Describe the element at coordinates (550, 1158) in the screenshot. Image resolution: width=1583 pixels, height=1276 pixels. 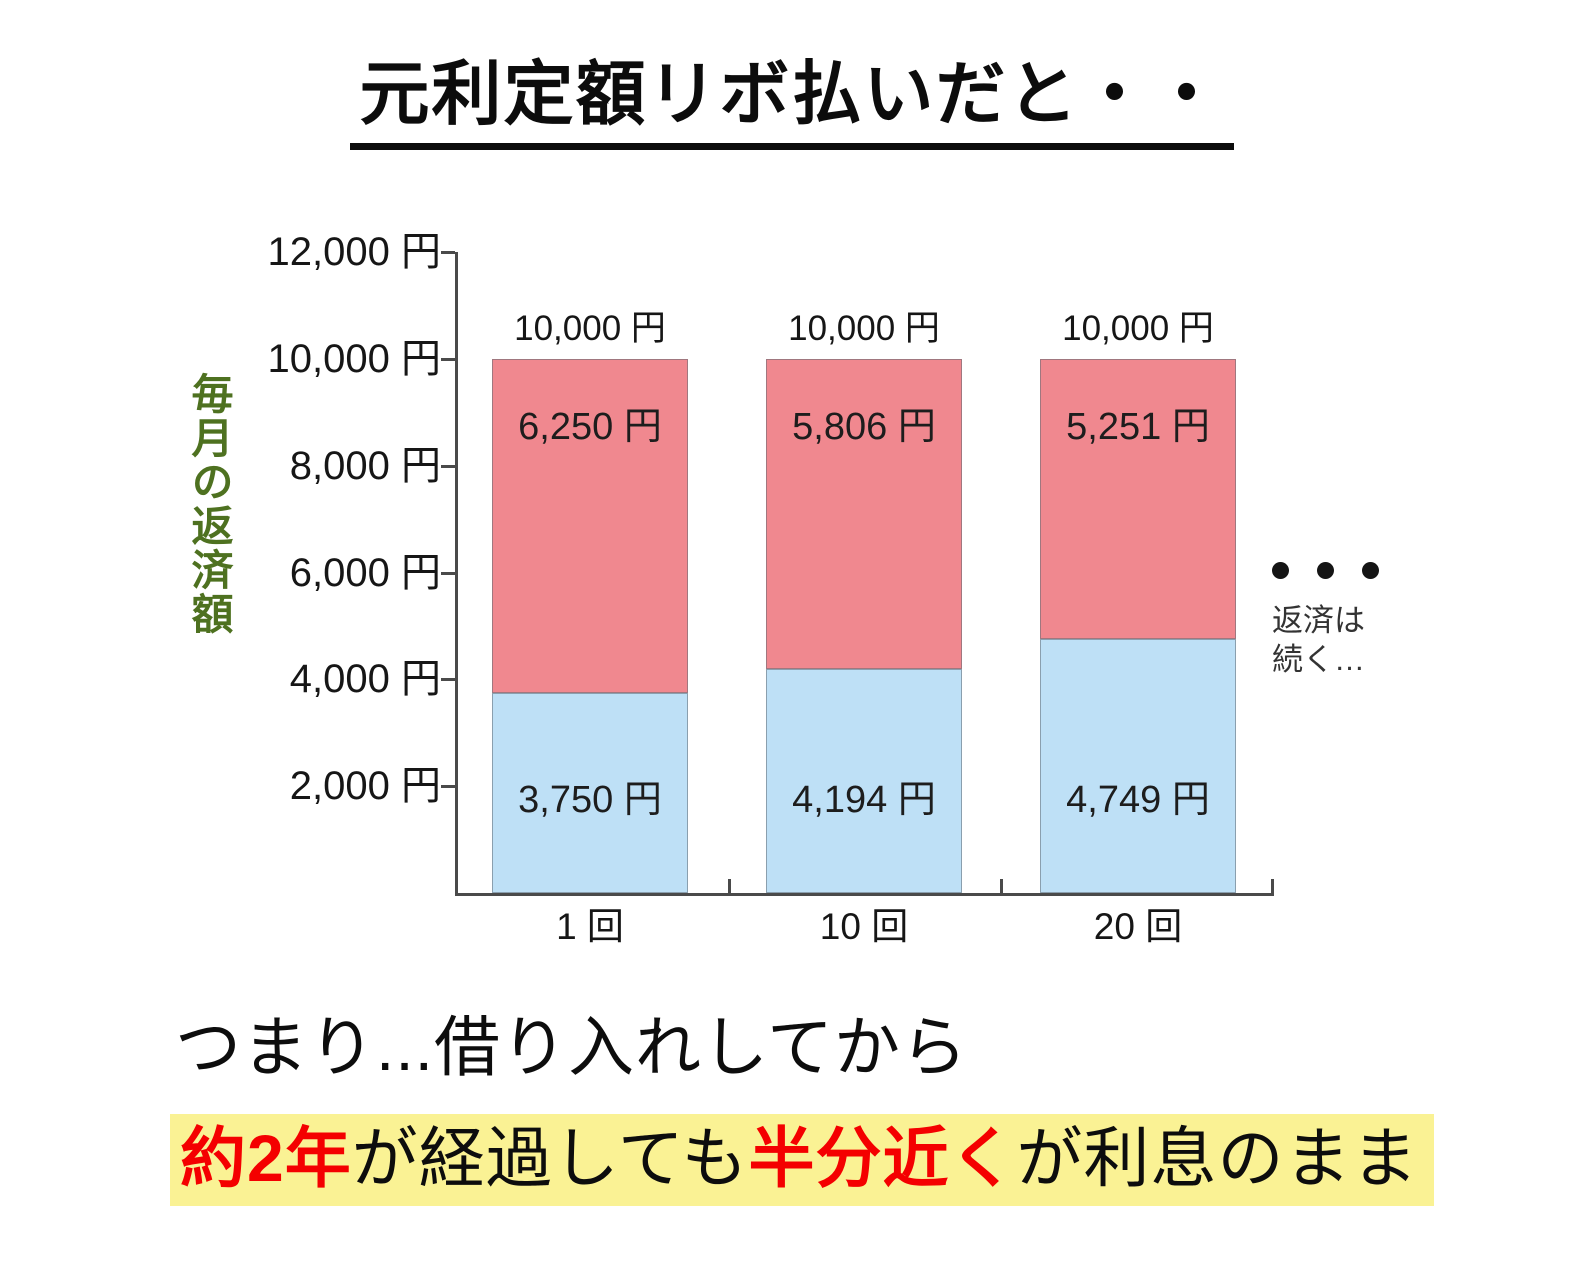
I see `caption-plain-1: が経過しても` at that location.